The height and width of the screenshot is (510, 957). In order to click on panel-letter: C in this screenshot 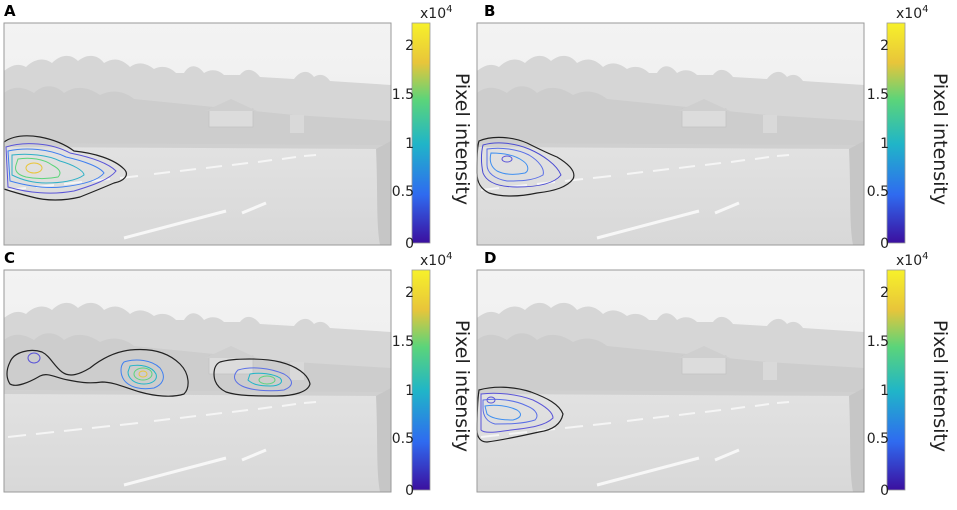, I will do `click(9, 258)`.